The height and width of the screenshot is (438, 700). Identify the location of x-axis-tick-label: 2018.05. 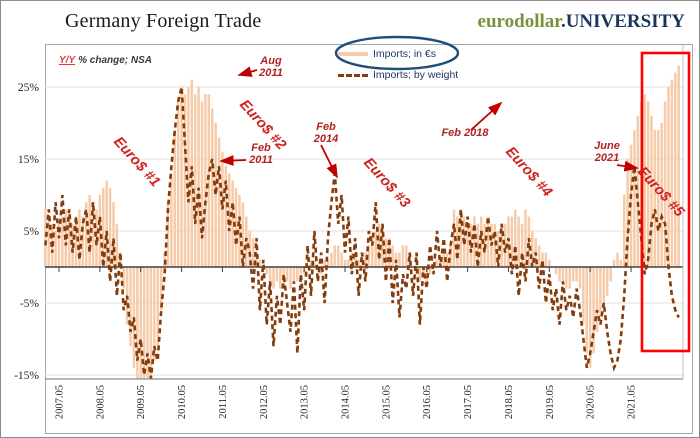
(509, 402).